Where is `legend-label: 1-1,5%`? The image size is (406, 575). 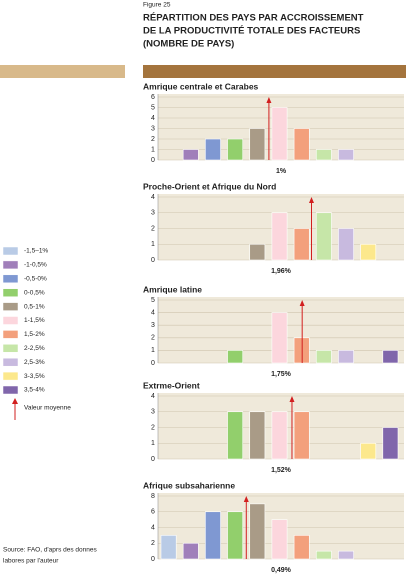 legend-label: 1-1,5% is located at coordinates (34, 320).